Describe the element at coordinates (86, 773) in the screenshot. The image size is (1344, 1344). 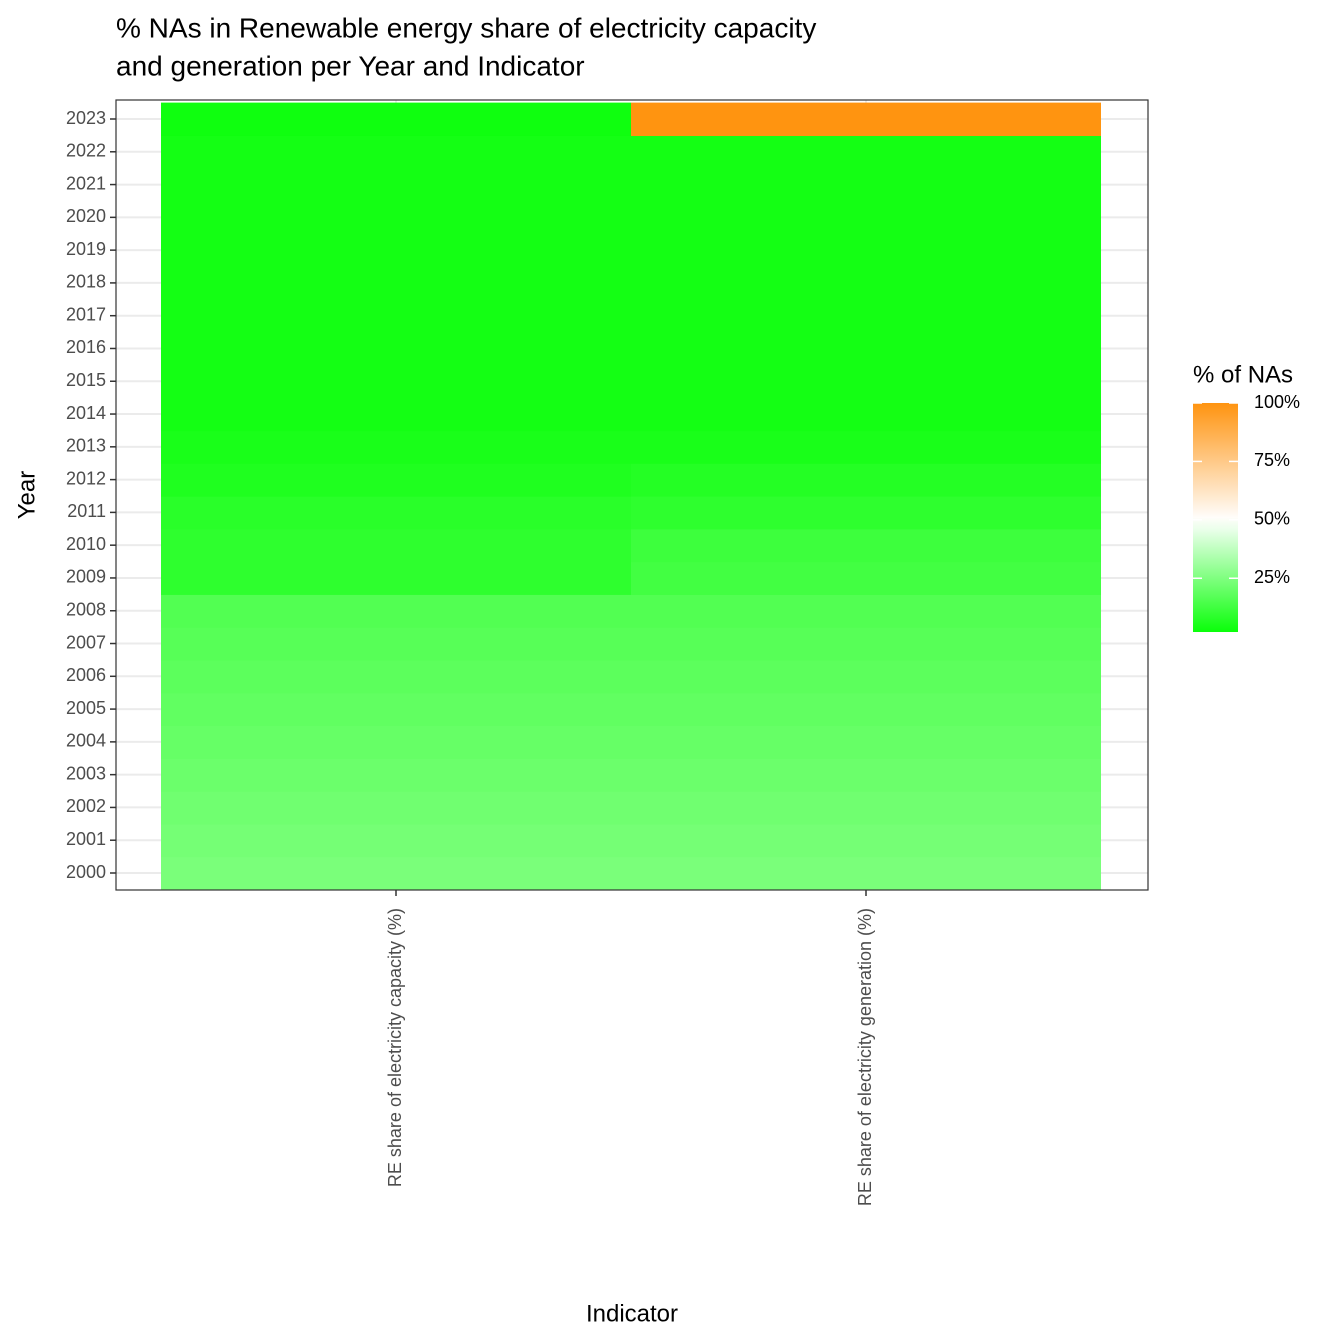
I see `y-tick-label: 2003` at that location.